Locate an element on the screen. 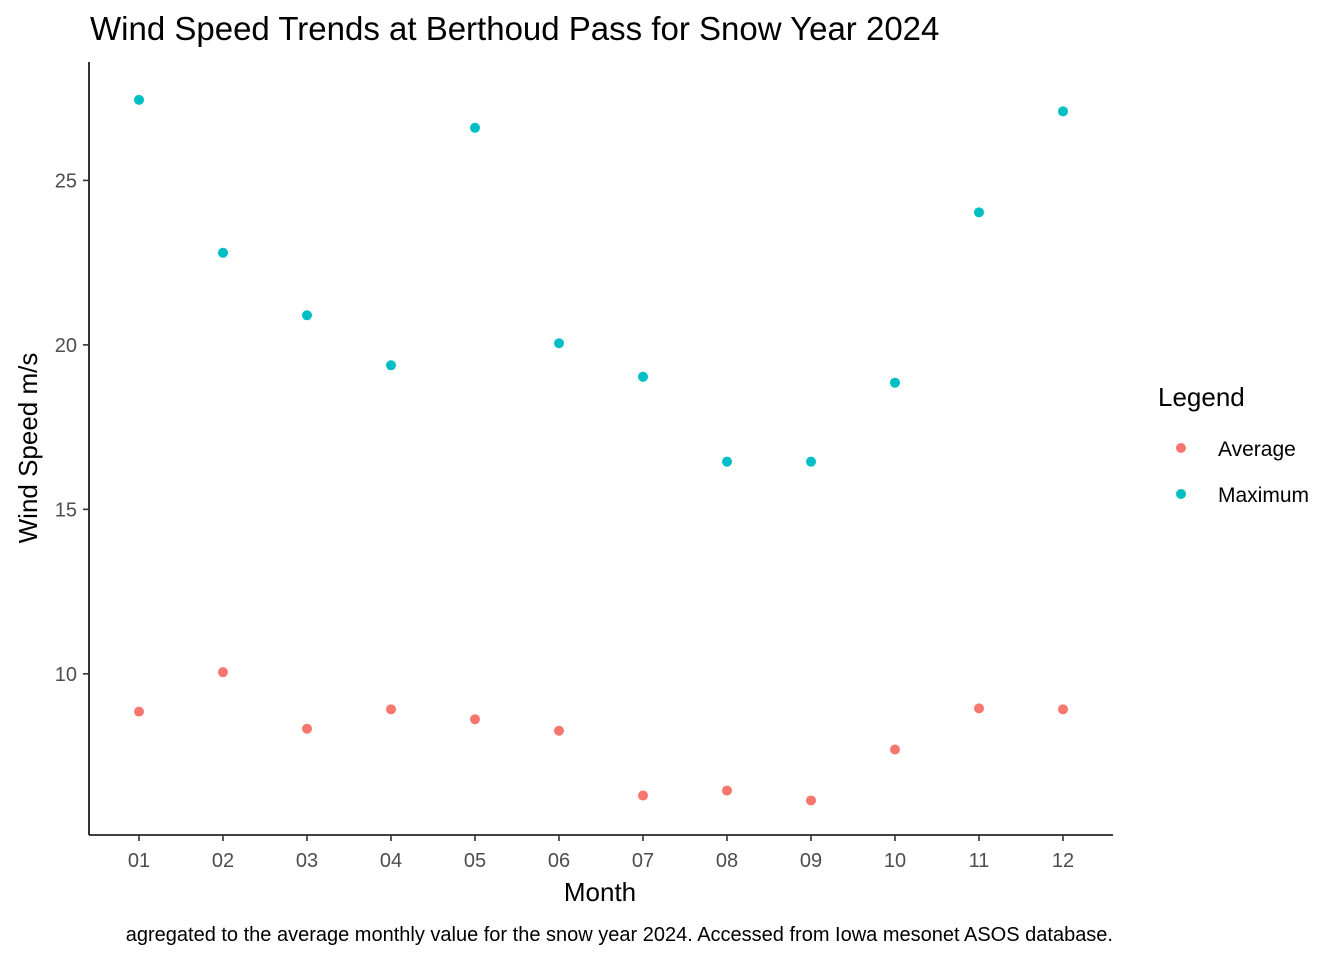  y-axis-ticks: 10 15 20 25 is located at coordinates (72, 428).